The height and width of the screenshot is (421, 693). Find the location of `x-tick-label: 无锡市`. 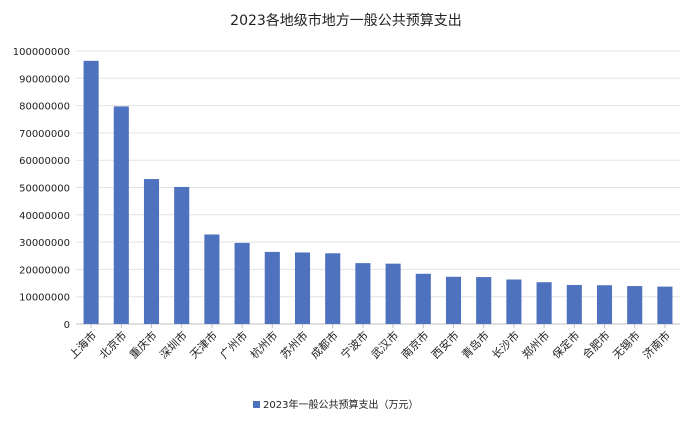

x-tick-label: 无锡市 is located at coordinates (626, 344).